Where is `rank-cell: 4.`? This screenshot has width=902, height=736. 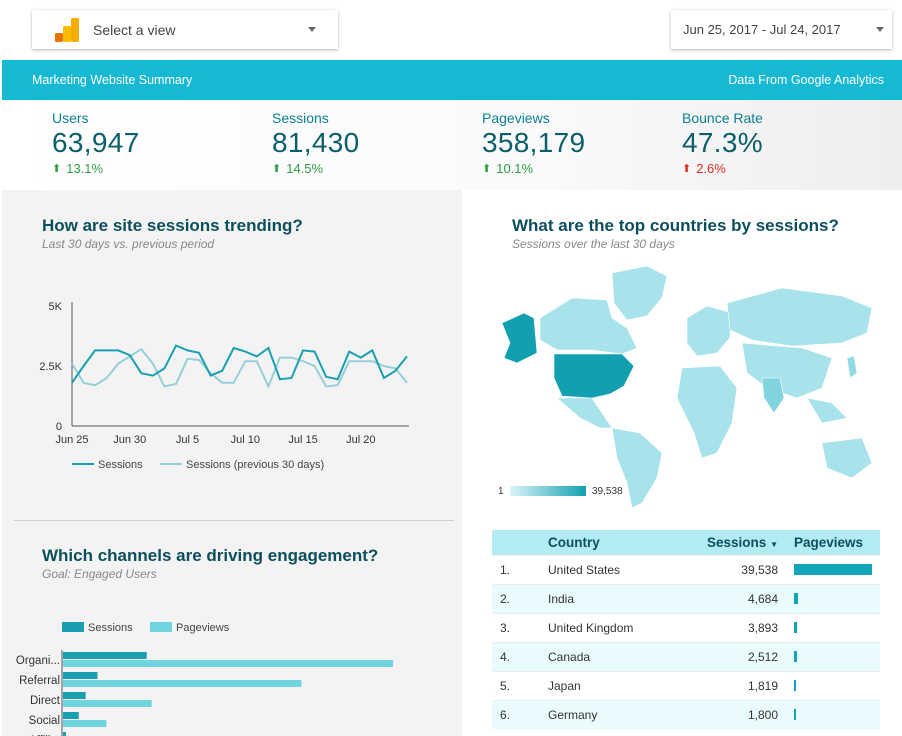 rank-cell: 4. is located at coordinates (520, 656).